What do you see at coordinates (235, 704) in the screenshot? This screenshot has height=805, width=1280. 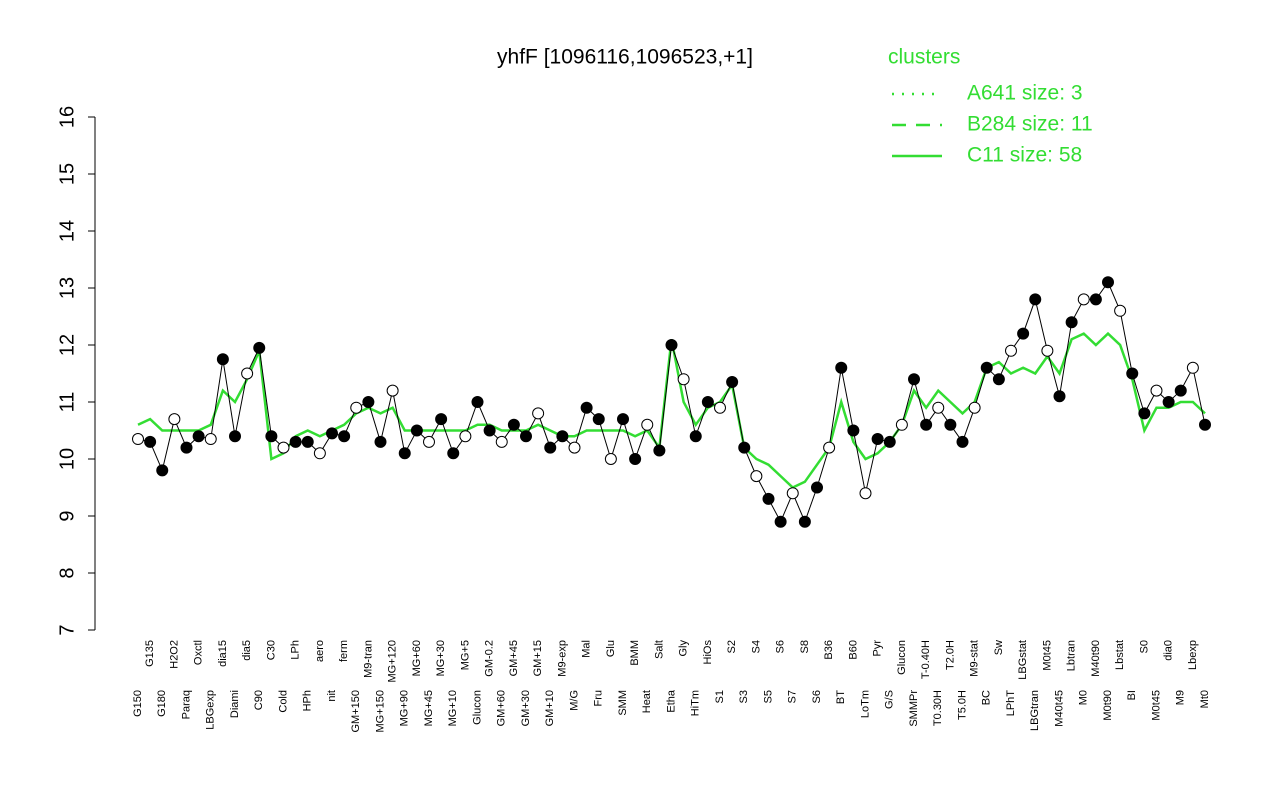 I see `x-tick-label: Diami` at bounding box center [235, 704].